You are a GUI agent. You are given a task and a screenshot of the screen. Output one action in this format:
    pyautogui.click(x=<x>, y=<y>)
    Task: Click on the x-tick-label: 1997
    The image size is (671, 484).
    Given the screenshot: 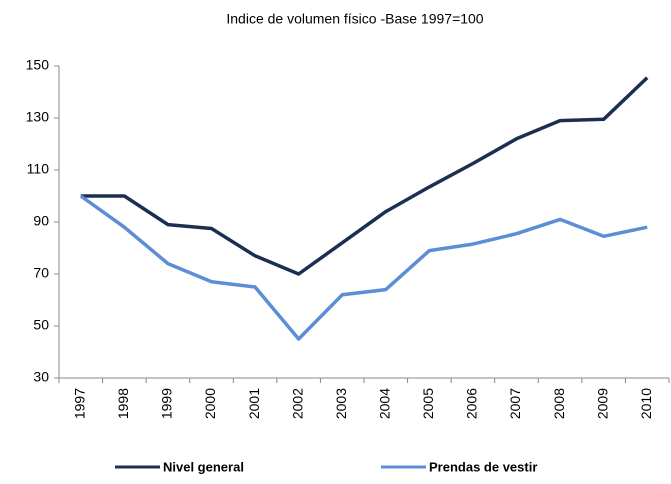 What is the action you would take?
    pyautogui.click(x=79, y=403)
    